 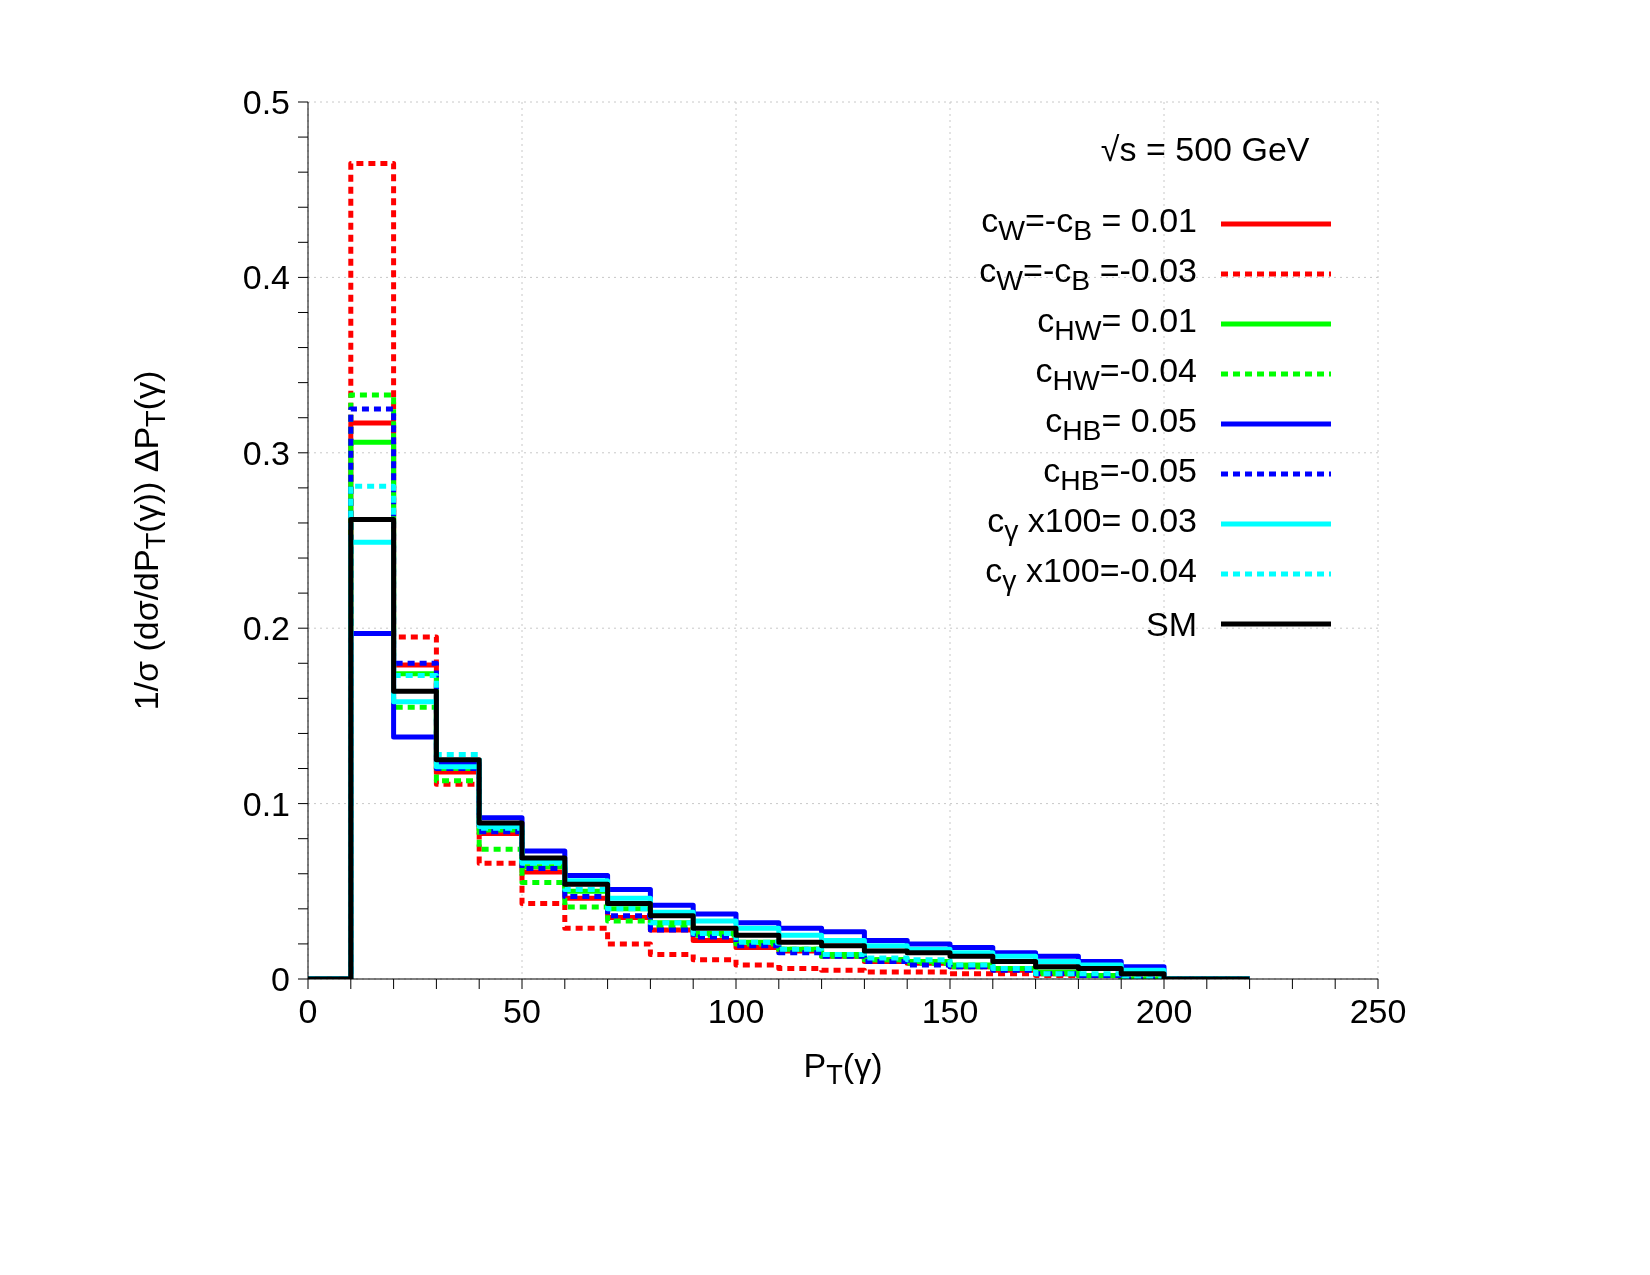 I want to click on legend-label: c$_{HB}$= 0.05, so click(x=1121, y=424).